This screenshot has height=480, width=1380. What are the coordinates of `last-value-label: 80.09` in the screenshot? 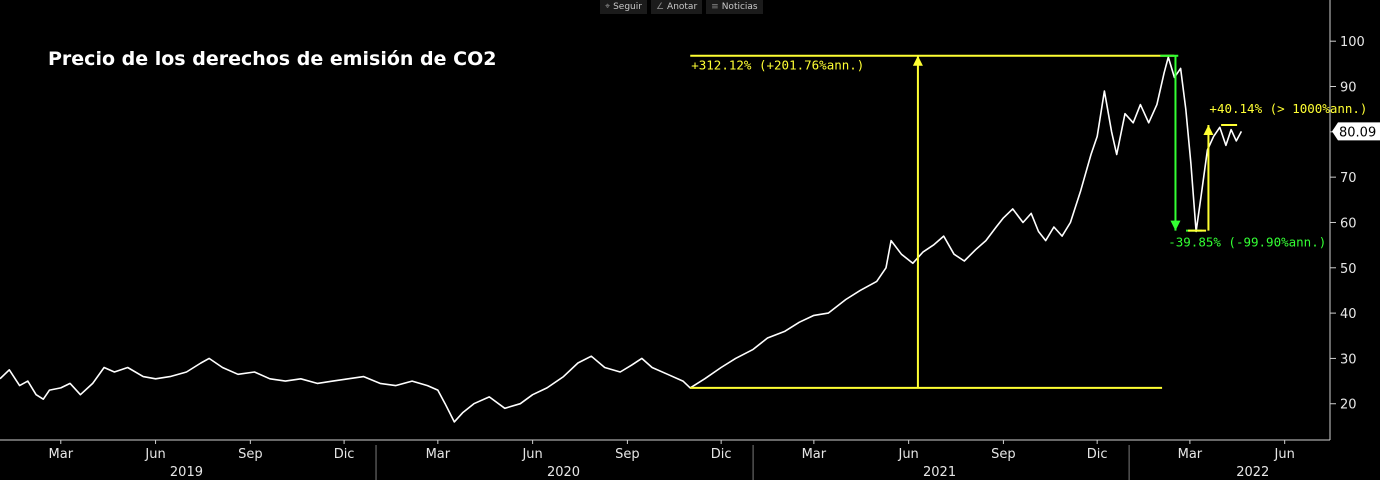 It's located at (1357, 132).